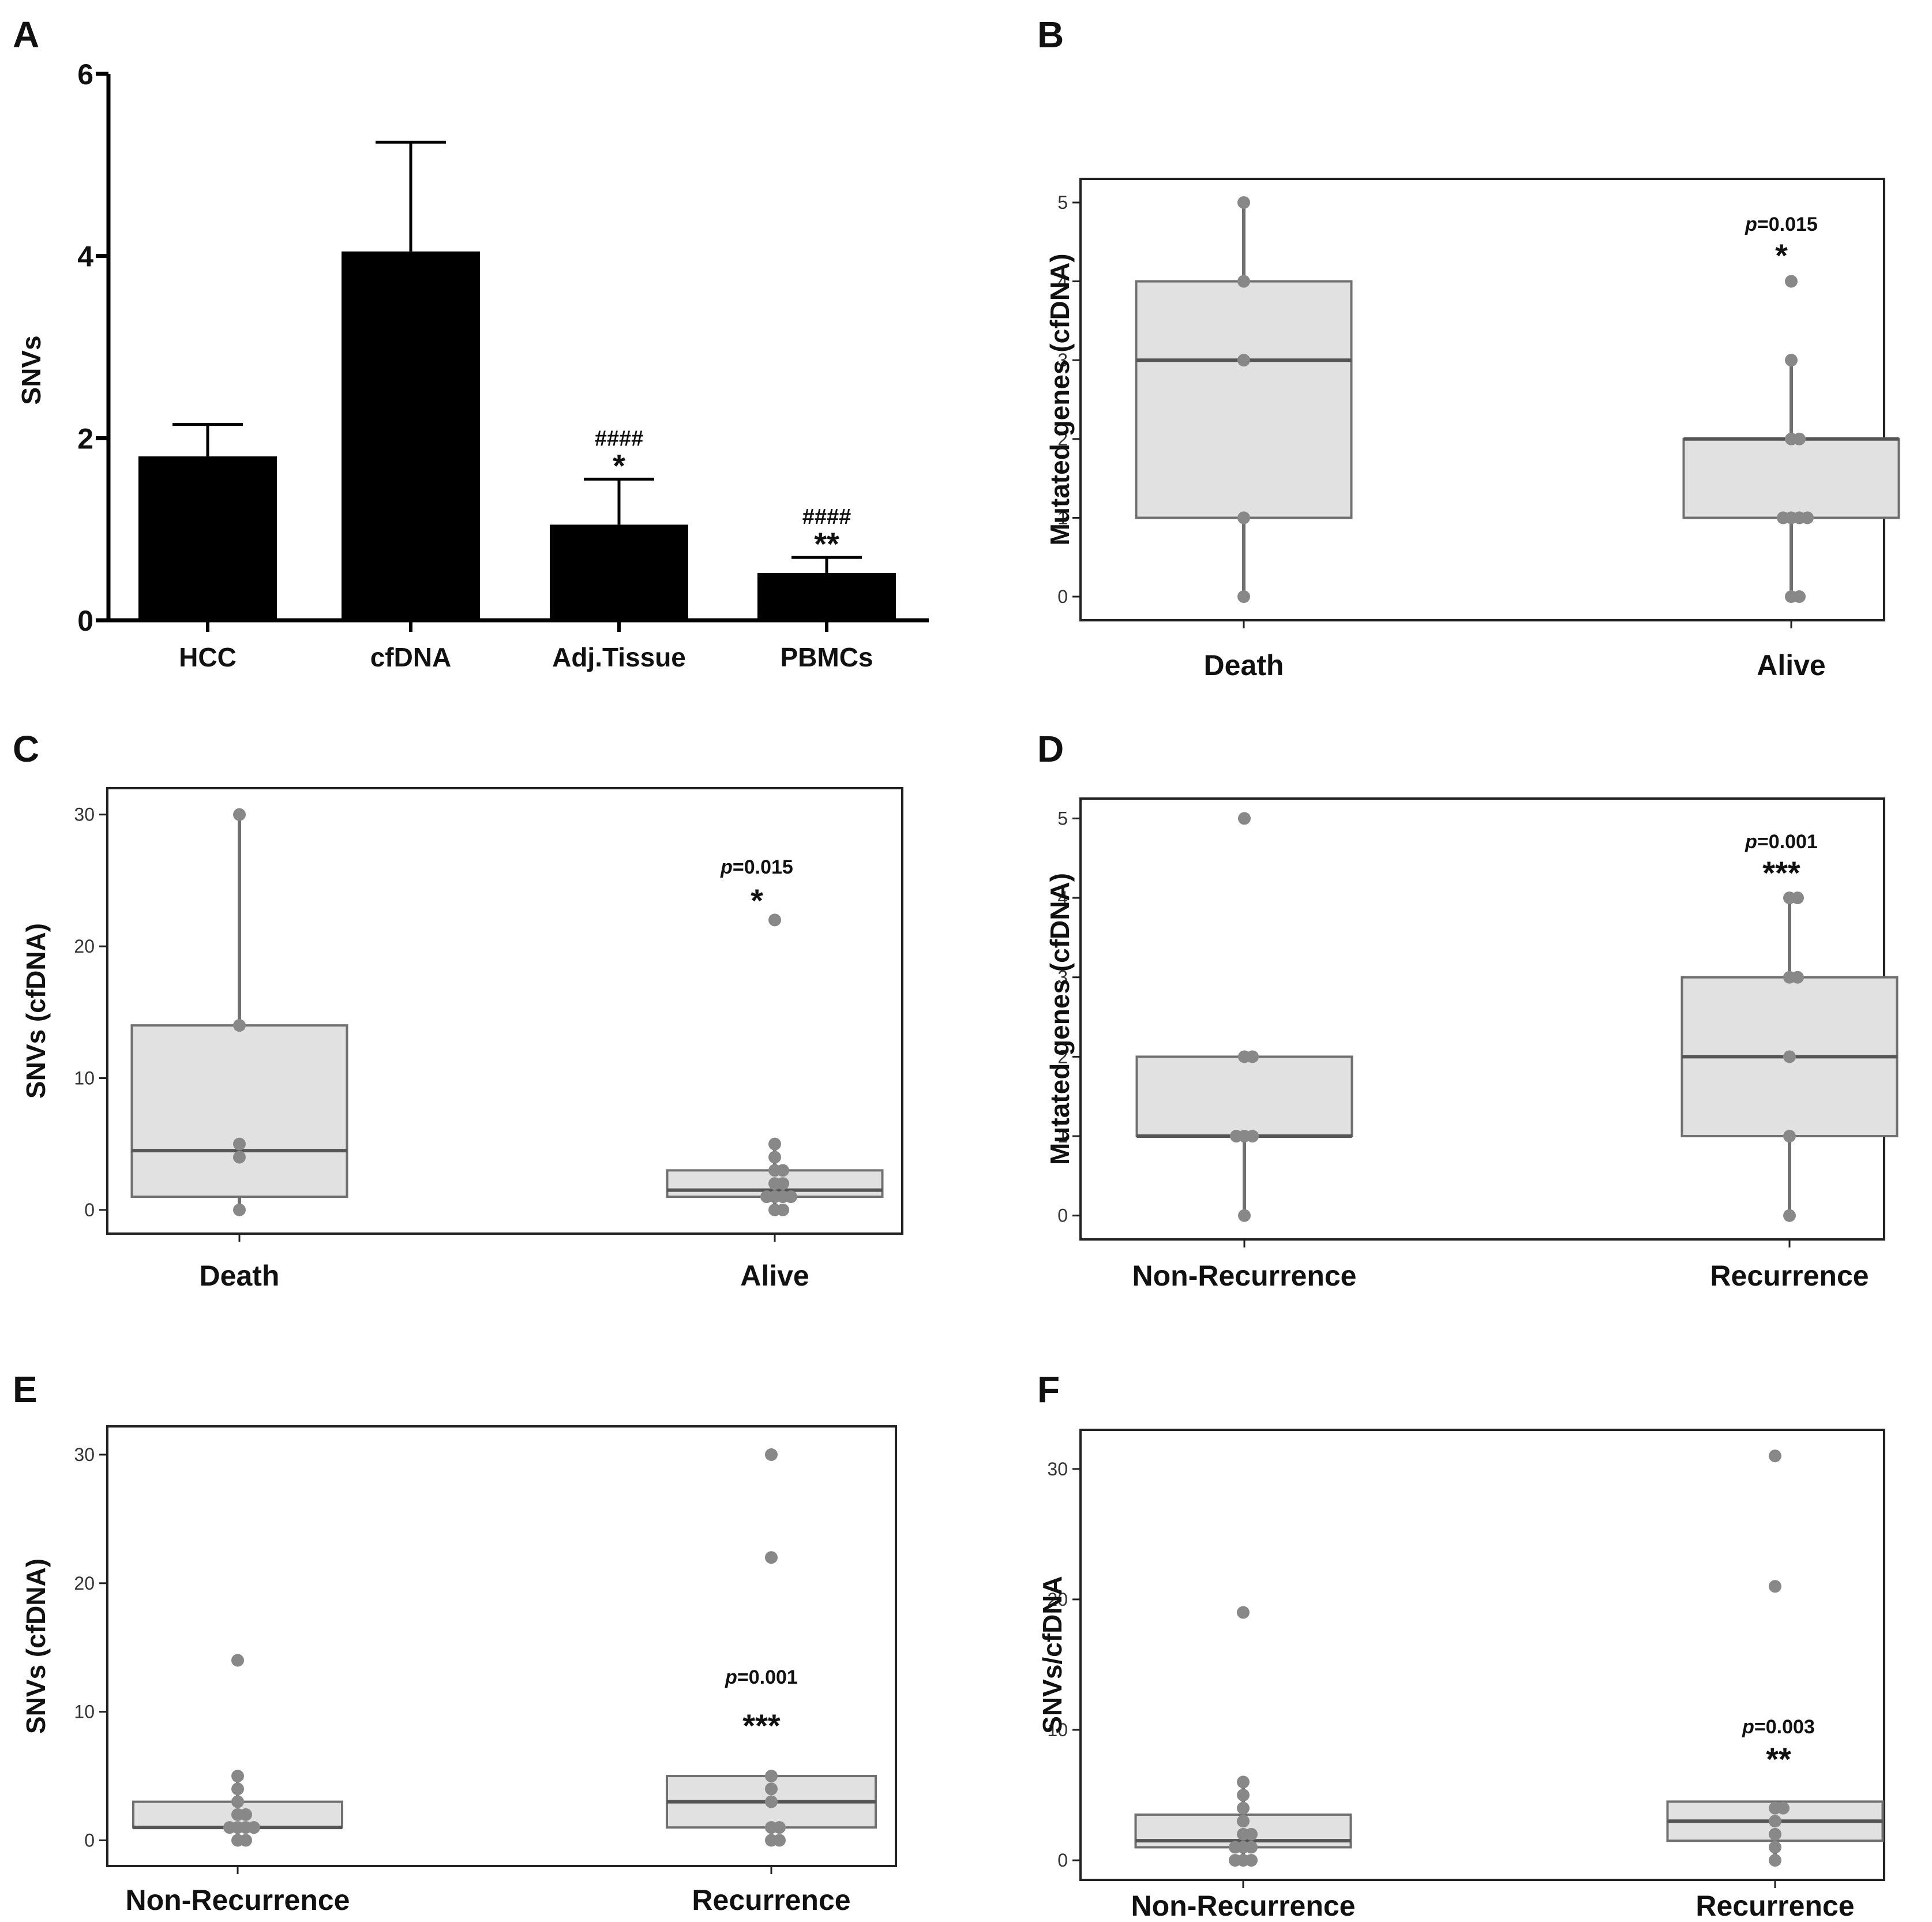 This screenshot has width=1932, height=1922. What do you see at coordinates (1792, 665) in the screenshot?
I see `x-category-label: Alive` at bounding box center [1792, 665].